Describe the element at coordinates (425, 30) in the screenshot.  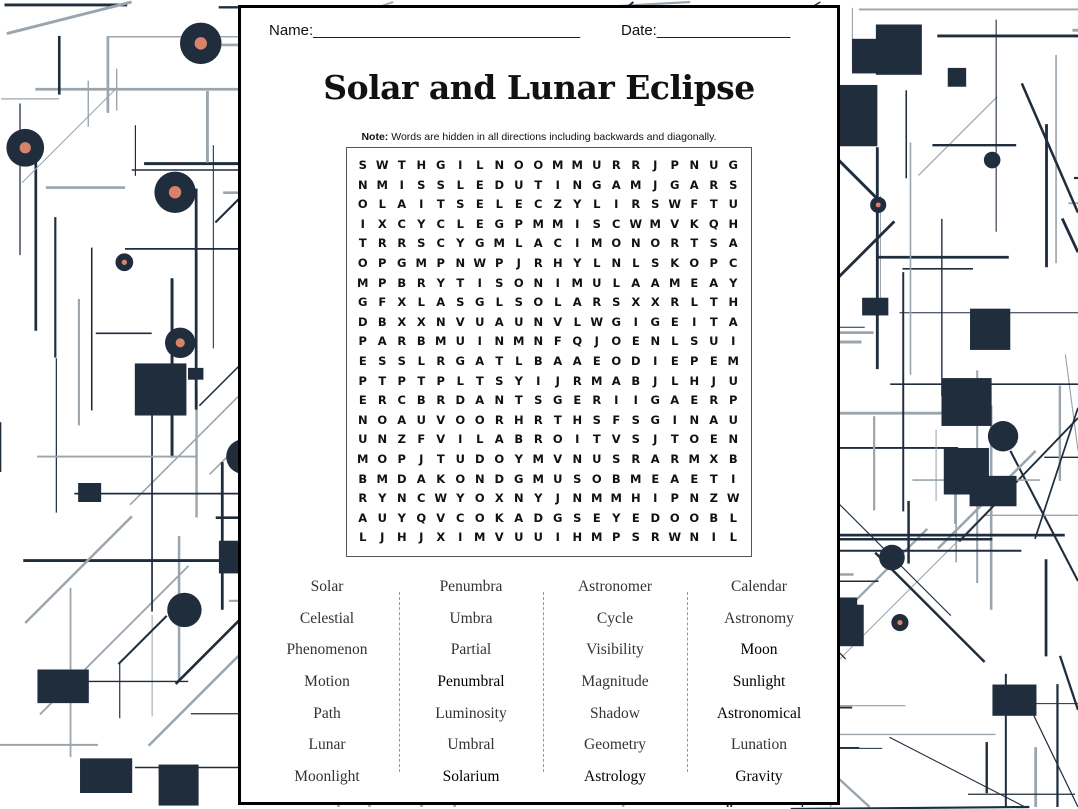
I see `name-field: Name:________________________________` at that location.